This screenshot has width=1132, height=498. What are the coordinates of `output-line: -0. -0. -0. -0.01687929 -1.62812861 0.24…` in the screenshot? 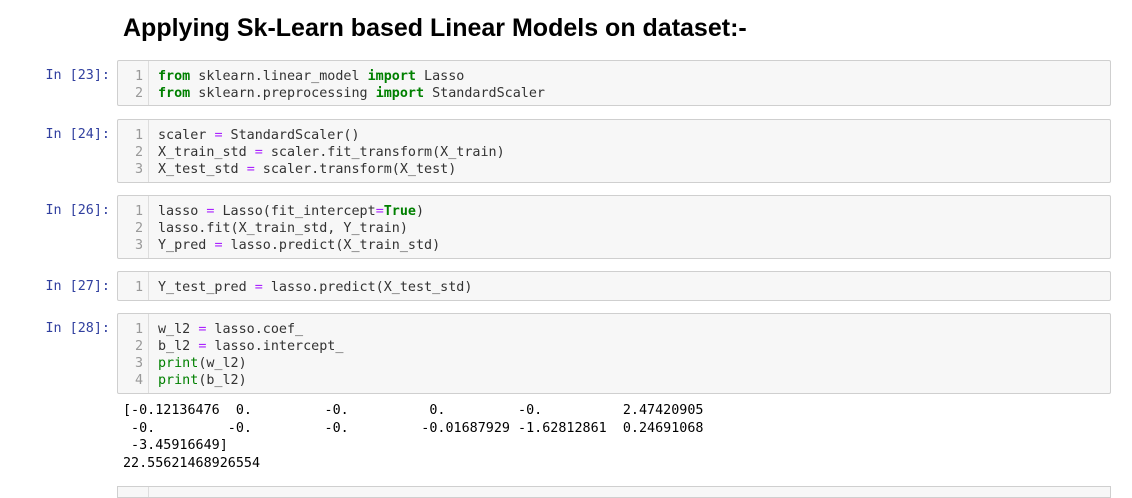 It's located at (413, 428).